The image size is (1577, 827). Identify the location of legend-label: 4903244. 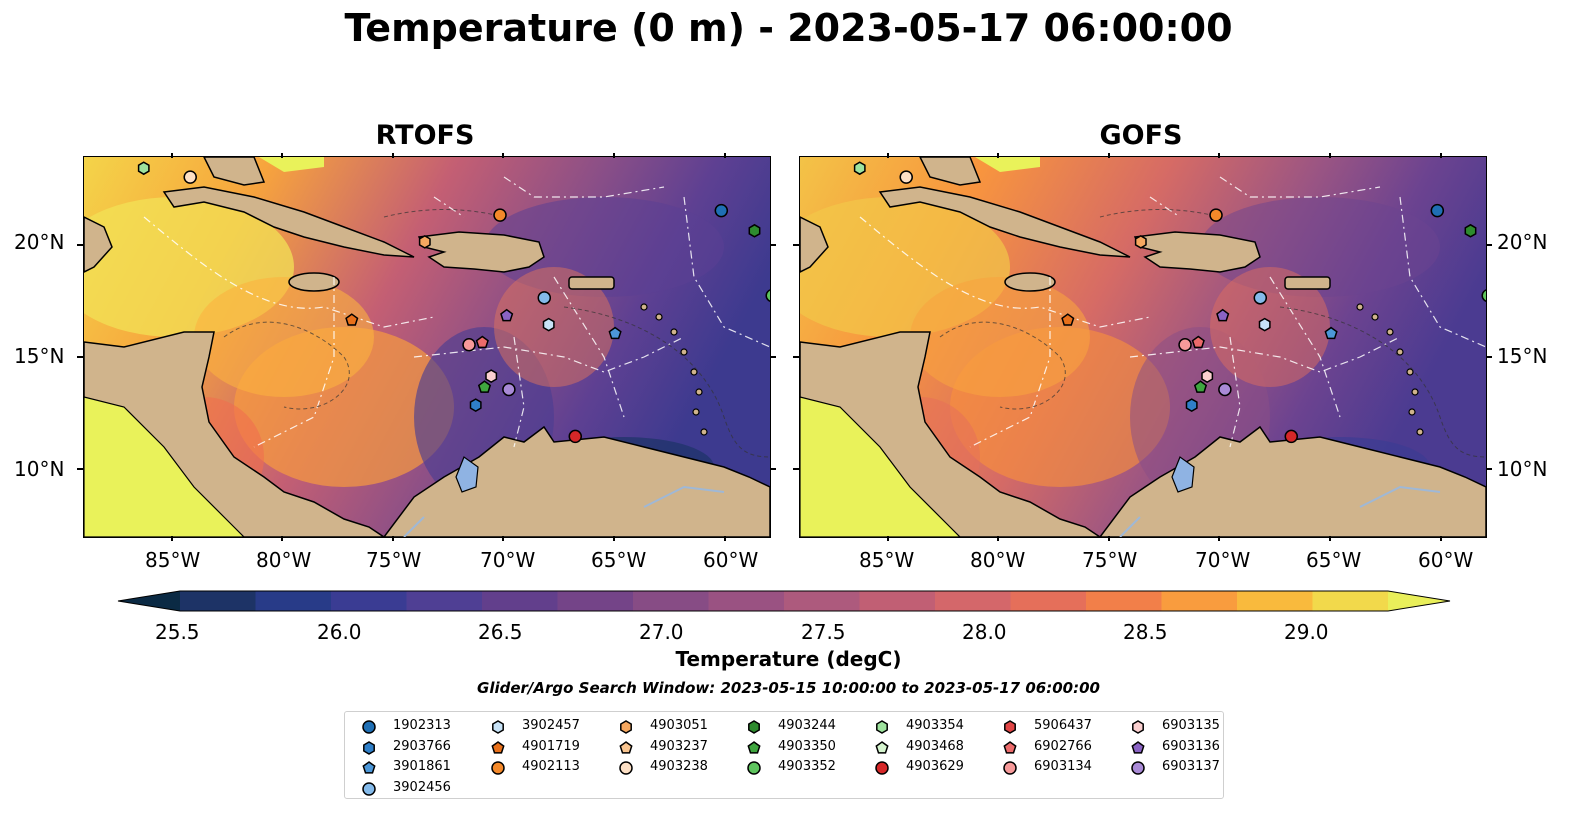
(807, 725).